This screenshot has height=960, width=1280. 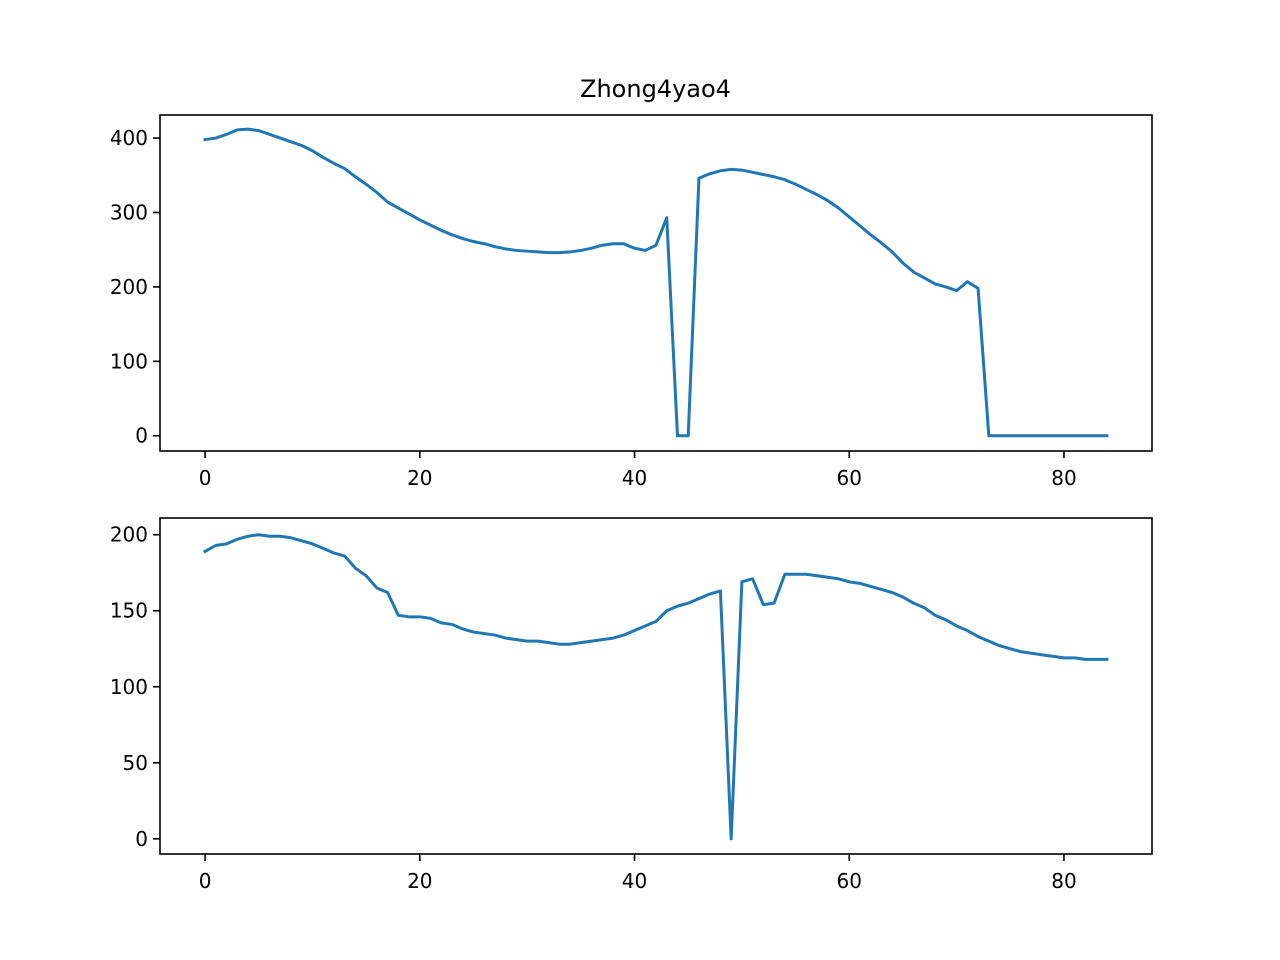 I want to click on y-tick-label: 50, so click(x=135, y=763).